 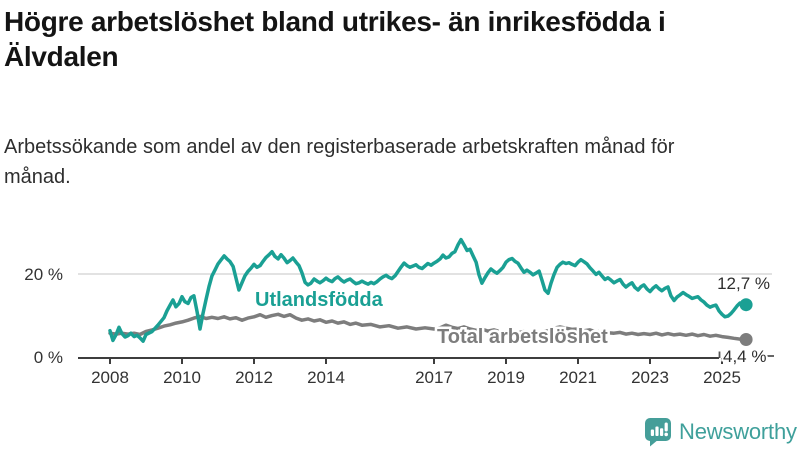 What do you see at coordinates (746, 339) in the screenshot?
I see `total-arbetsloshet-end-dot` at bounding box center [746, 339].